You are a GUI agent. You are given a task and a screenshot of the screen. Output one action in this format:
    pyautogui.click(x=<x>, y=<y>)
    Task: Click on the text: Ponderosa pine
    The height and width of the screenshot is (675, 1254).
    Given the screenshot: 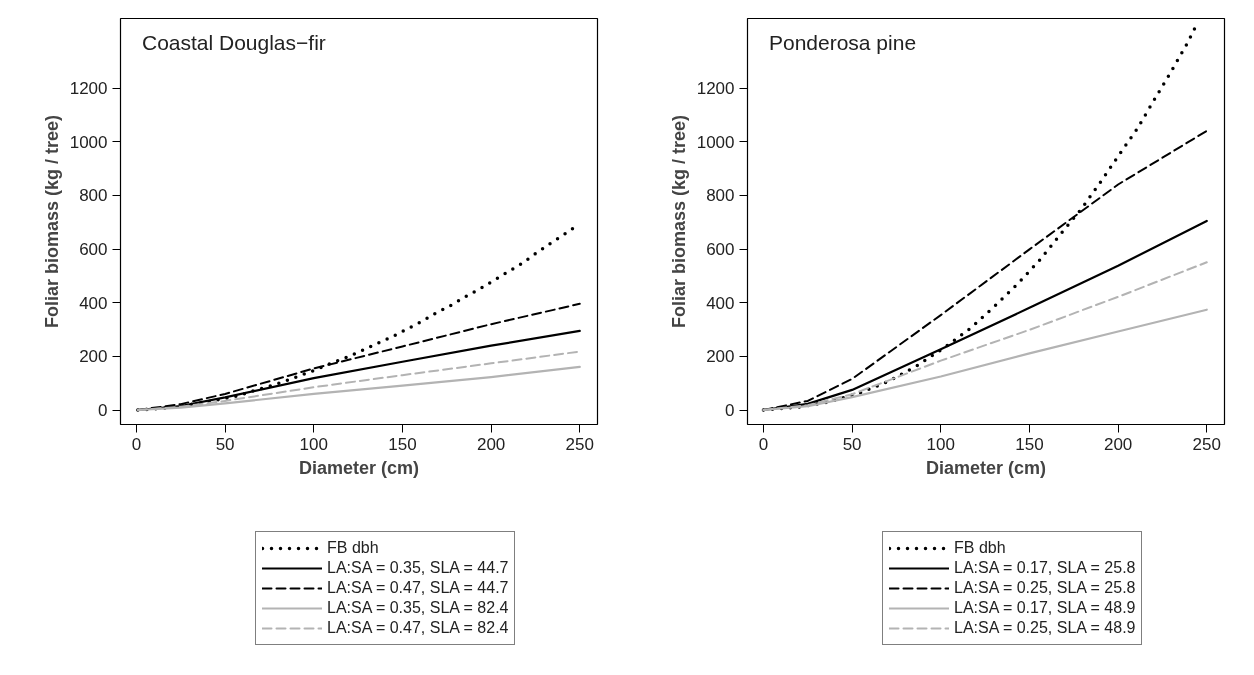 What is the action you would take?
    pyautogui.click(x=842, y=42)
    